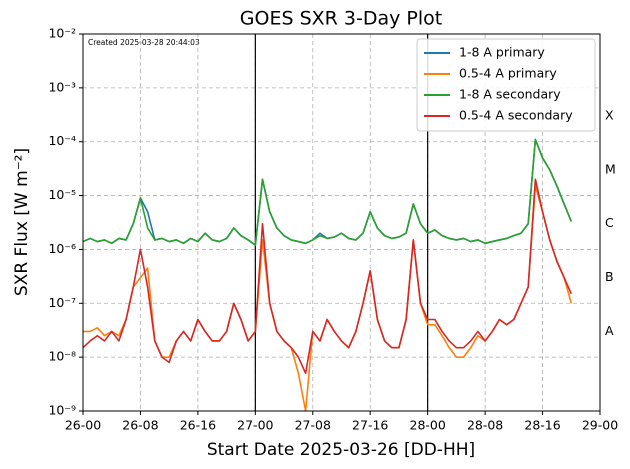  I want to click on flare-class-label: X, so click(609, 115).